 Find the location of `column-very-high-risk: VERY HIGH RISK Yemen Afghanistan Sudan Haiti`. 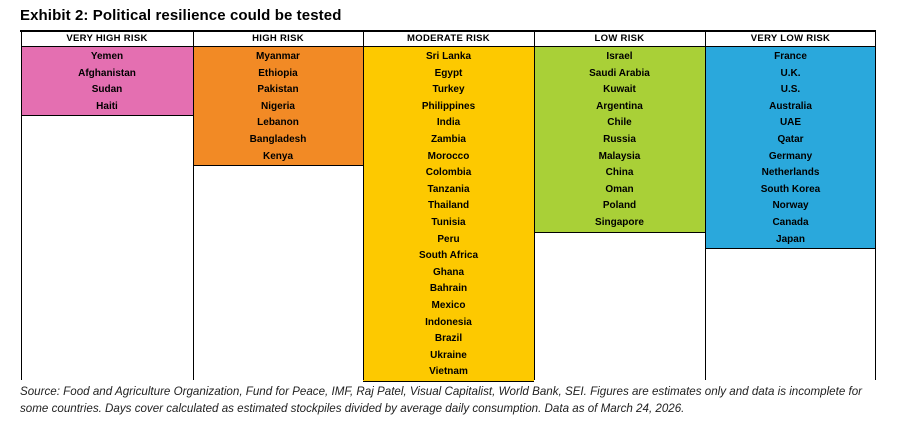

column-very-high-risk: VERY HIGH RISK Yemen Afghanistan Sudan Haiti is located at coordinates (107, 74).